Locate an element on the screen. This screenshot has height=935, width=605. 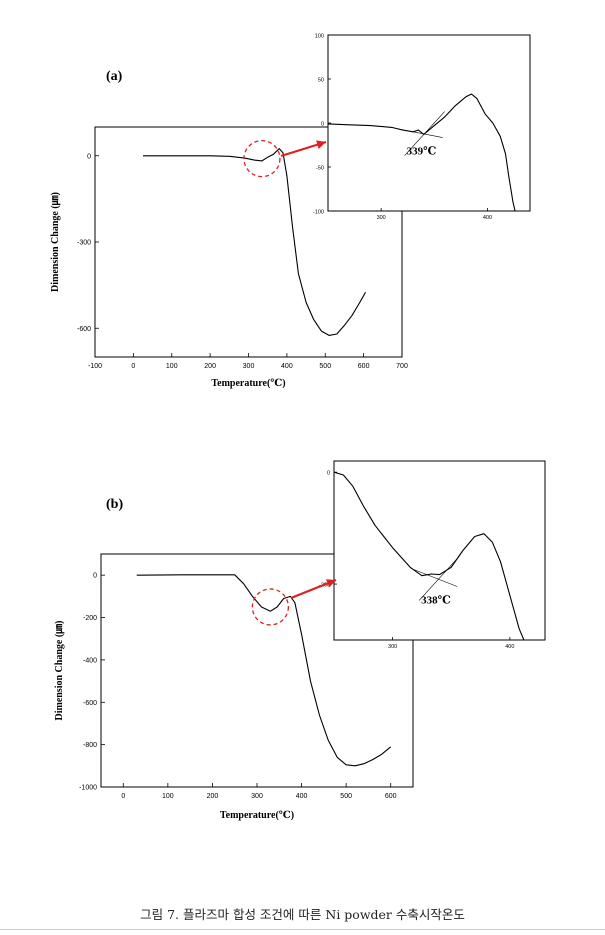
b-main-ytick-label: -800 is located at coordinates (90, 745).